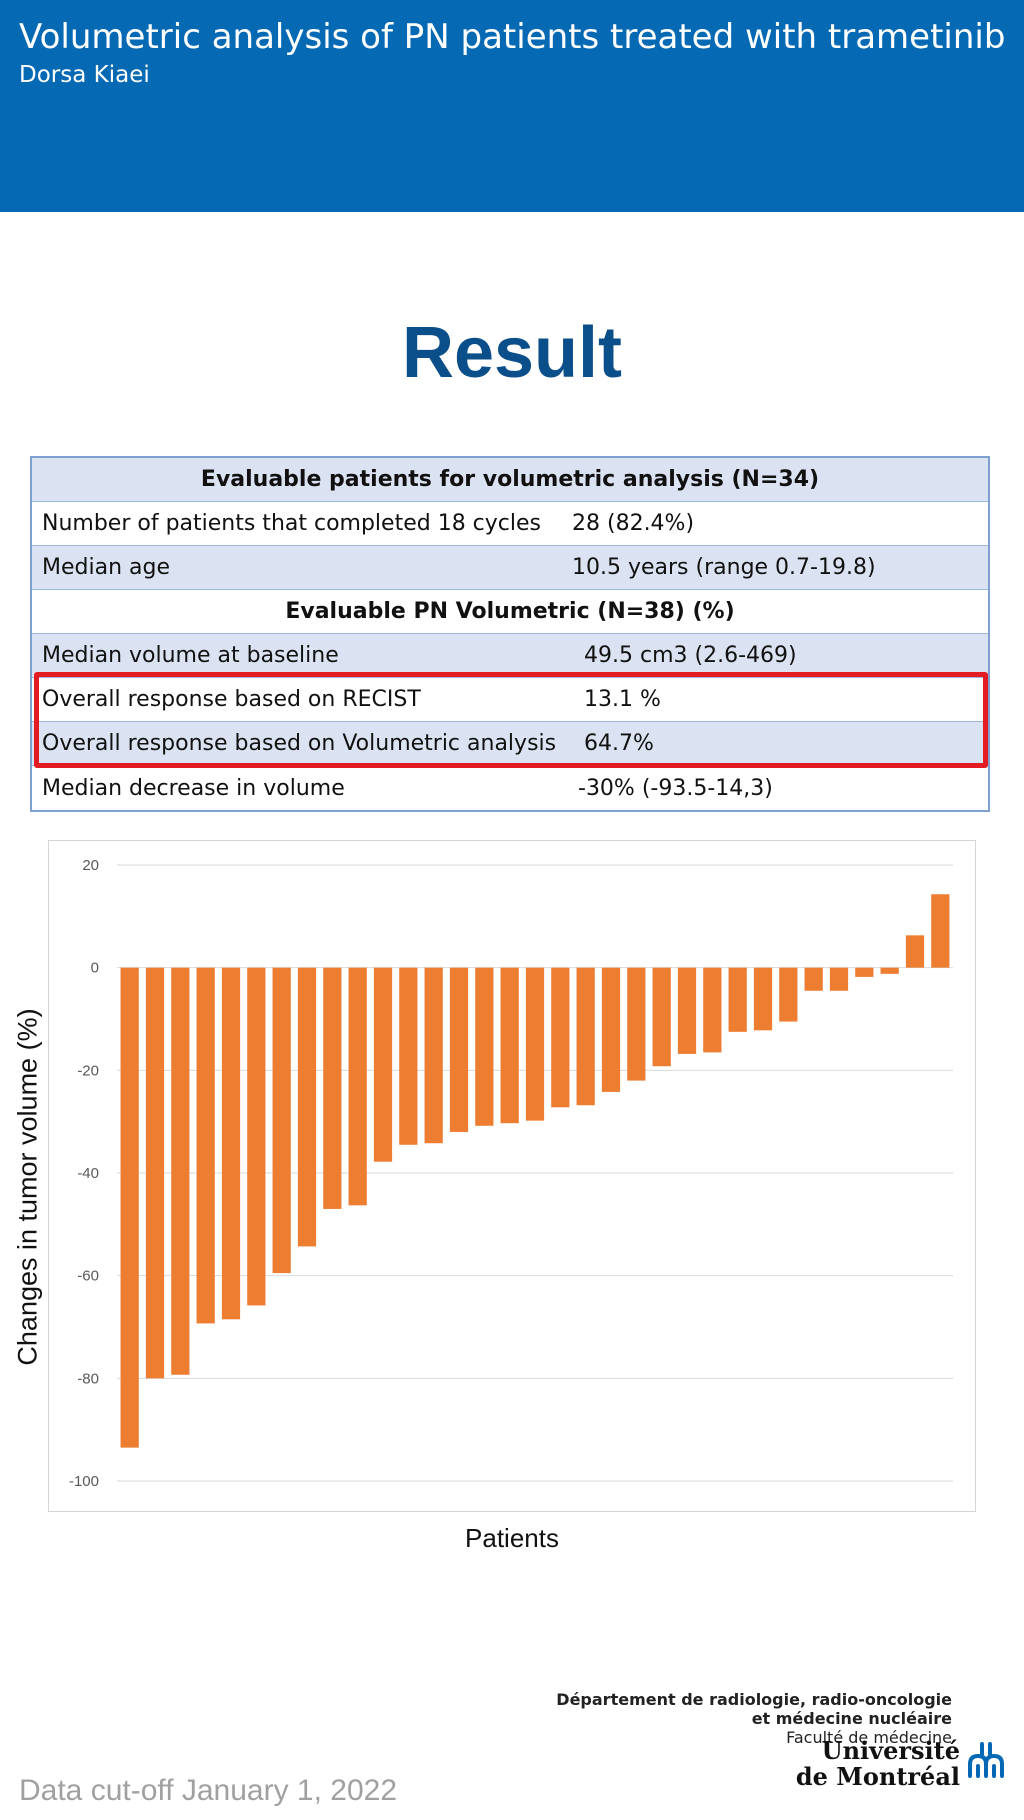  What do you see at coordinates (84, 1481) in the screenshot?
I see `y-tick-label: -100` at bounding box center [84, 1481].